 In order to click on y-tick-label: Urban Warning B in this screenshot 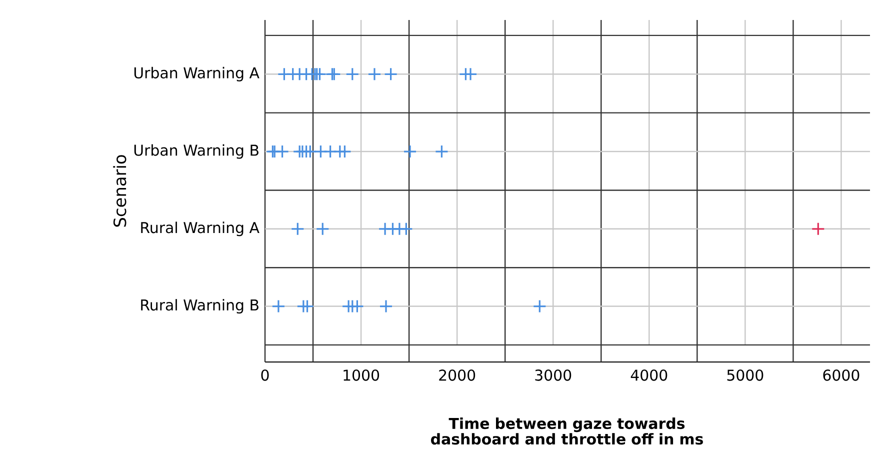, I will do `click(196, 151)`.